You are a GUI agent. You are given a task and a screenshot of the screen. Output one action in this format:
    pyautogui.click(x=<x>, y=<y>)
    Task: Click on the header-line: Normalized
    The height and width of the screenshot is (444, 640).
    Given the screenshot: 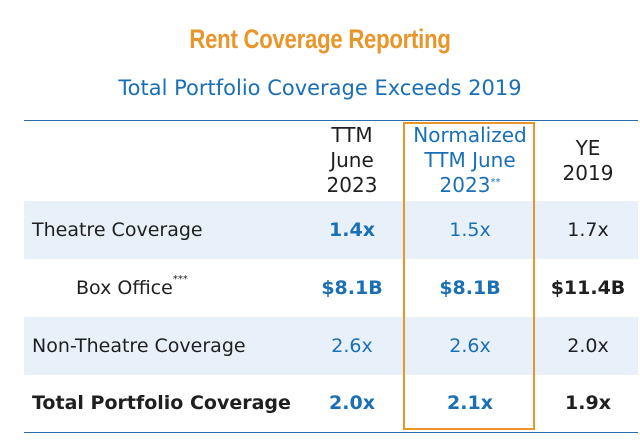 What is the action you would take?
    pyautogui.click(x=470, y=135)
    